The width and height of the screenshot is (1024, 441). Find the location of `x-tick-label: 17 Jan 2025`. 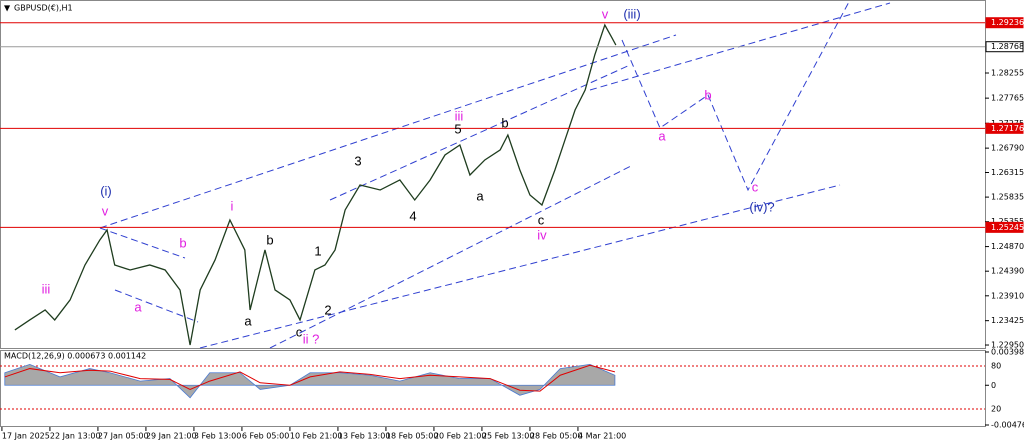

x-tick-label: 17 Jan 2025 is located at coordinates (26, 436).